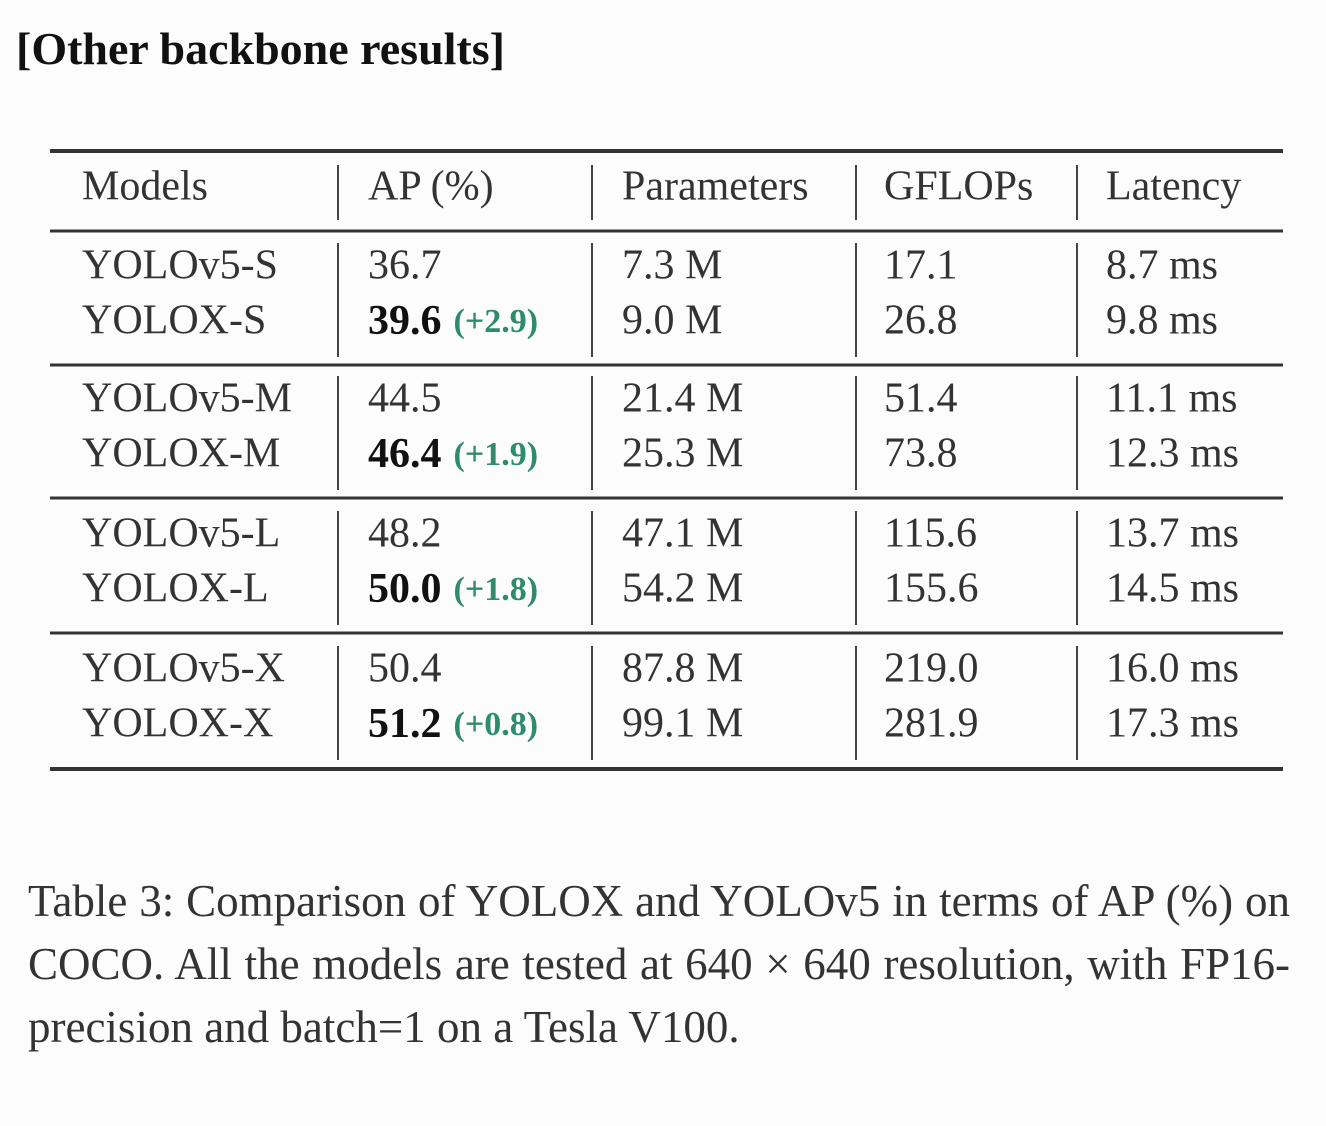 This screenshot has height=1126, width=1326. Describe the element at coordinates (453, 724) in the screenshot. I see `ap-cell: 51.2 (+0.8)` at that location.